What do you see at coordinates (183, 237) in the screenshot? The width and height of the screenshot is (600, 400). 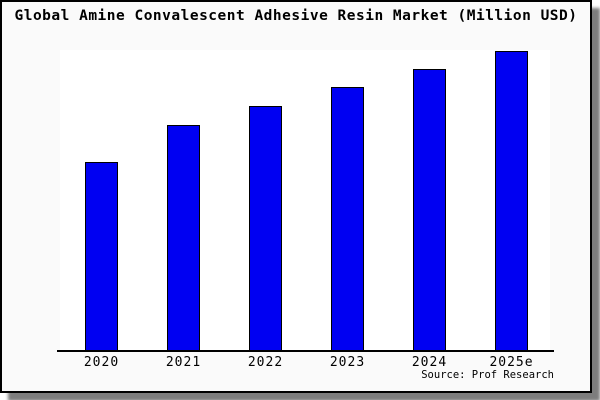 I see `bar-2021` at bounding box center [183, 237].